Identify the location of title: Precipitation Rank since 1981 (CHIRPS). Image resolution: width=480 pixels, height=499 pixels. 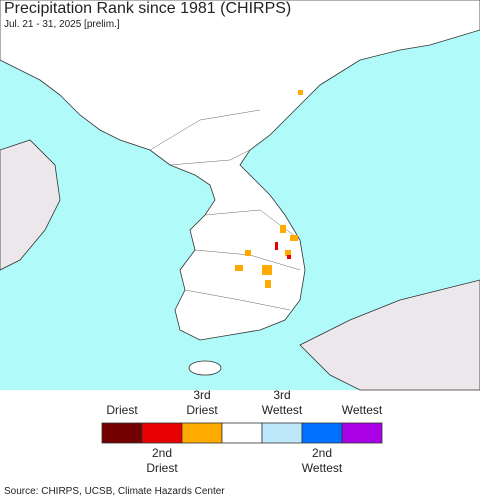
(147, 8).